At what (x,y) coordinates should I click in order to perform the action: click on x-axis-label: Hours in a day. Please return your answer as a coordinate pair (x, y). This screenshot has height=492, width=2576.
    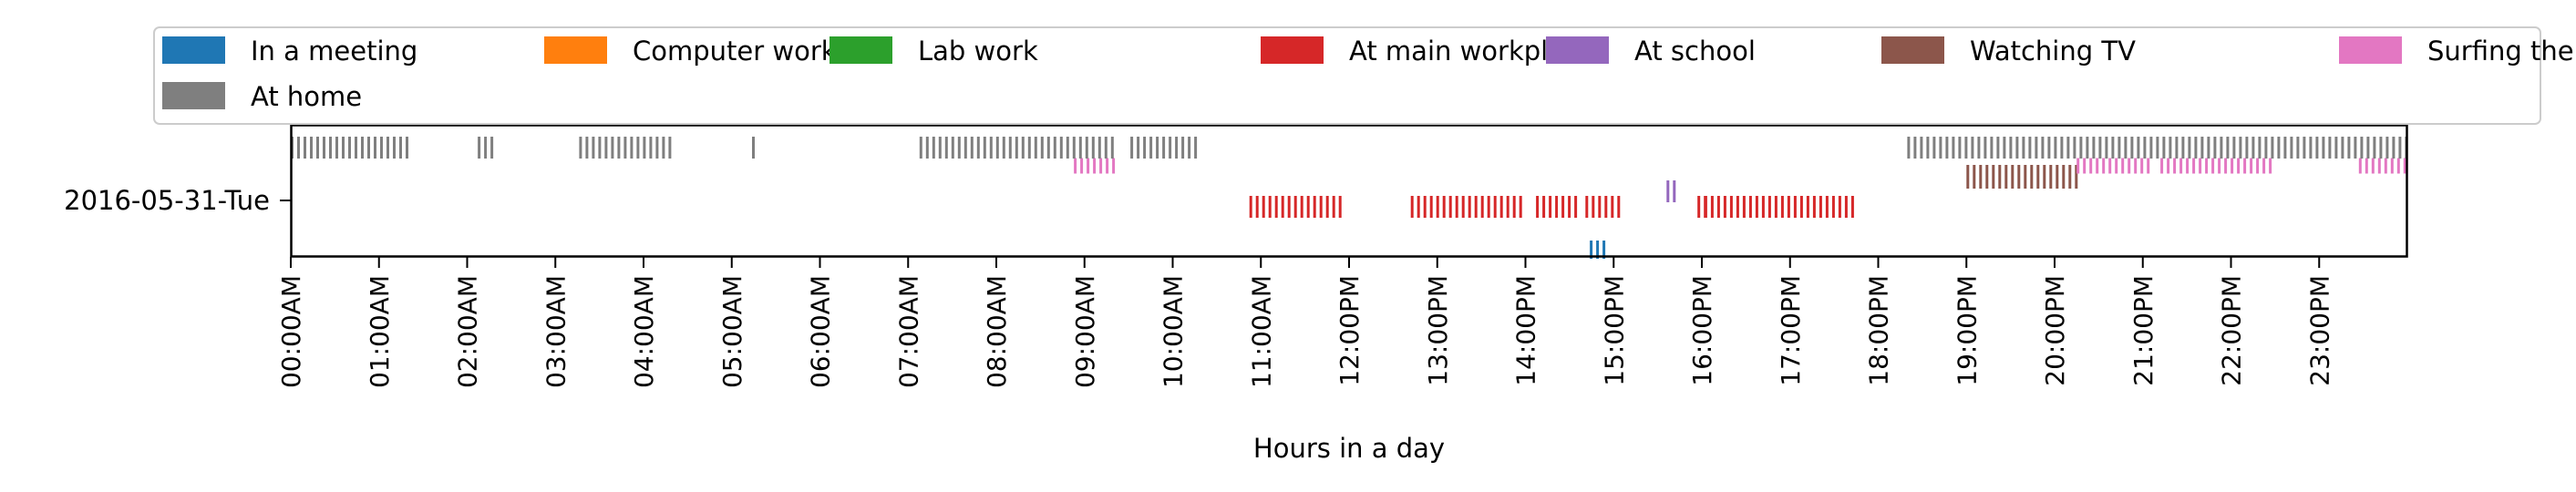
    Looking at the image, I should click on (1349, 449).